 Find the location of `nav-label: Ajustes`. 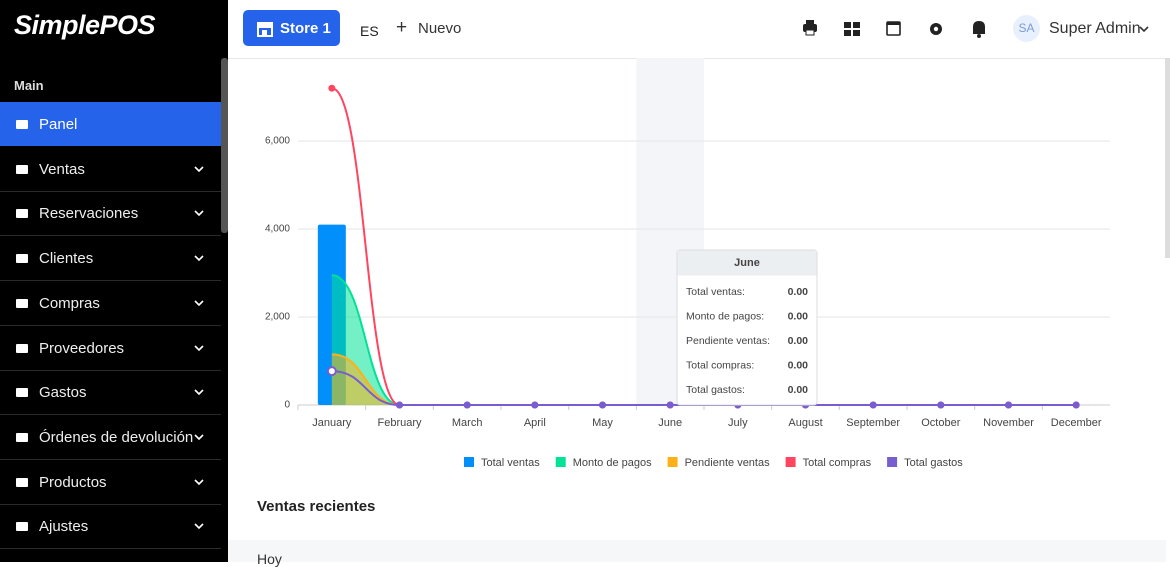

nav-label: Ajustes is located at coordinates (64, 527).